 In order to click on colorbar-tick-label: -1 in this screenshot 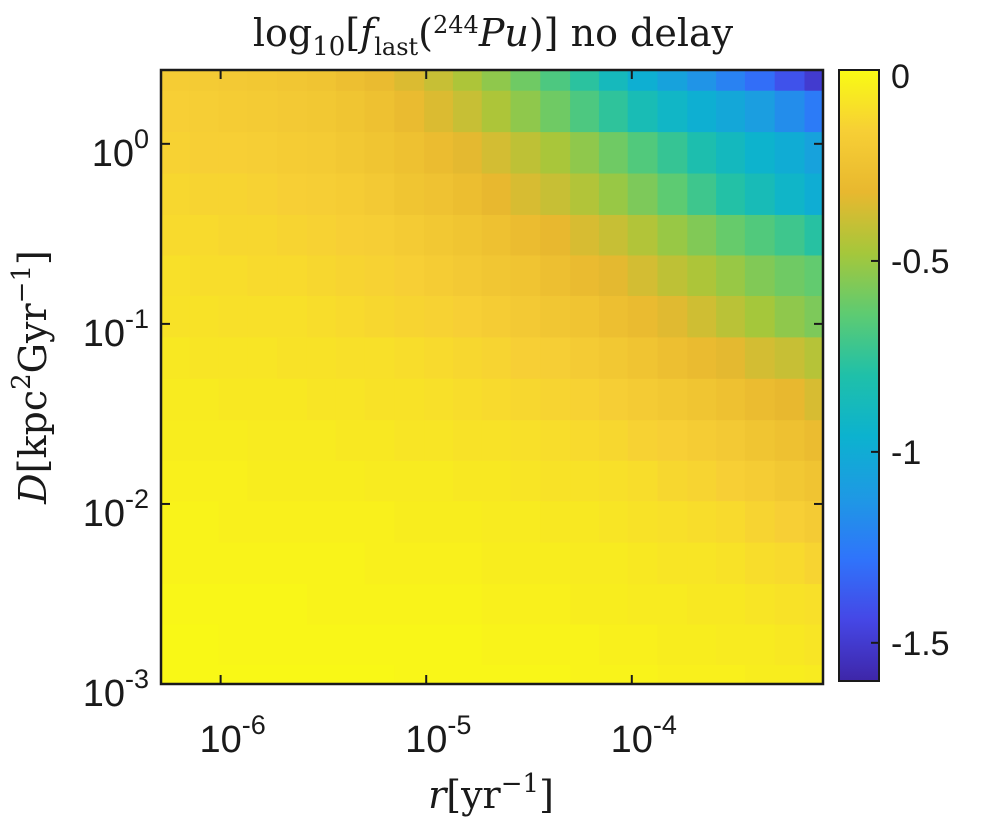, I will do `click(906, 453)`.